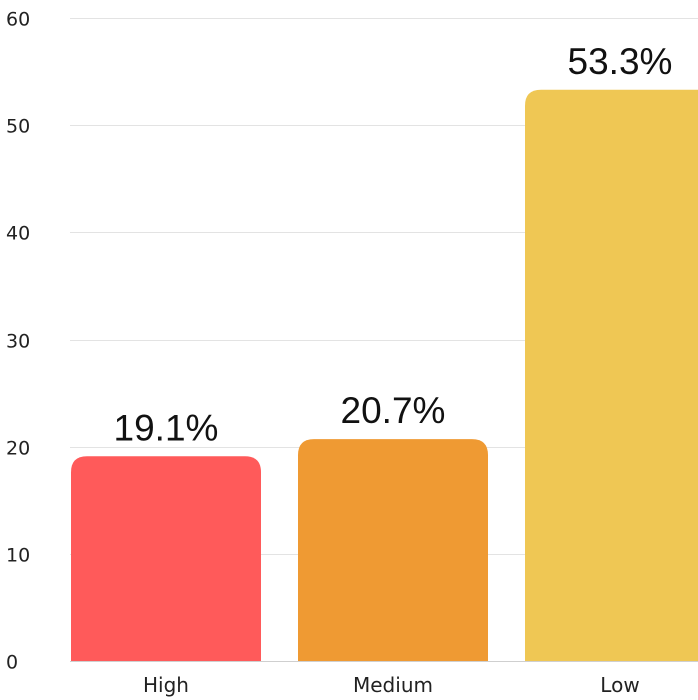 This screenshot has height=700, width=698. I want to click on data-label-low: 53.3%, so click(620, 61).